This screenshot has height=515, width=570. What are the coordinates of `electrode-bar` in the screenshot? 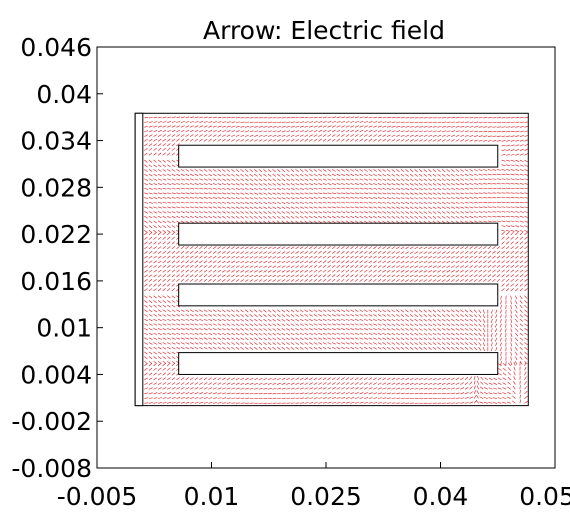 It's located at (139, 259).